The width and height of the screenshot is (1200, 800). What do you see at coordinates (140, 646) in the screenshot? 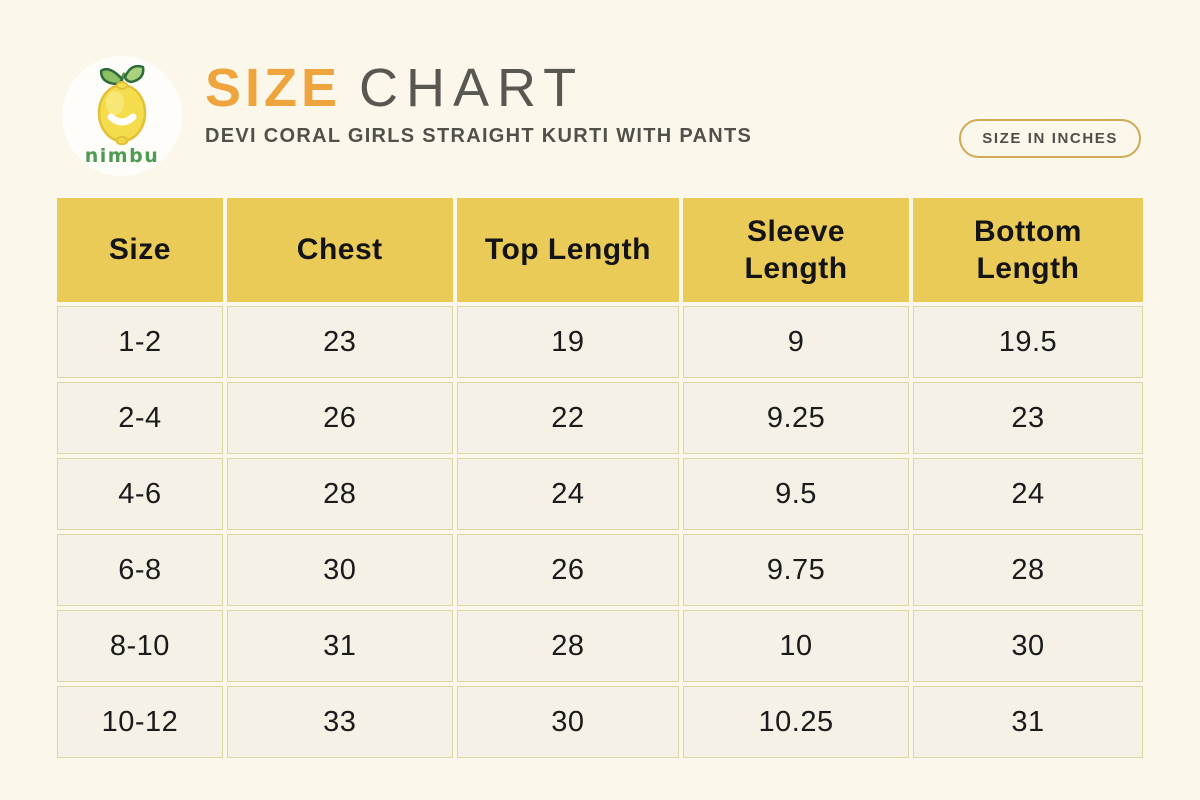
I see `size-cell: 8-10` at bounding box center [140, 646].